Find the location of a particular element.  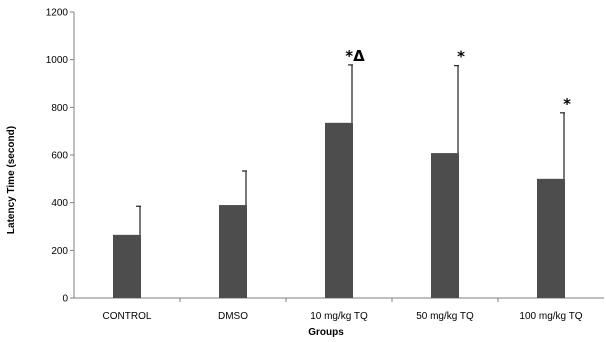

x-tick-label: DMSO is located at coordinates (233, 316).